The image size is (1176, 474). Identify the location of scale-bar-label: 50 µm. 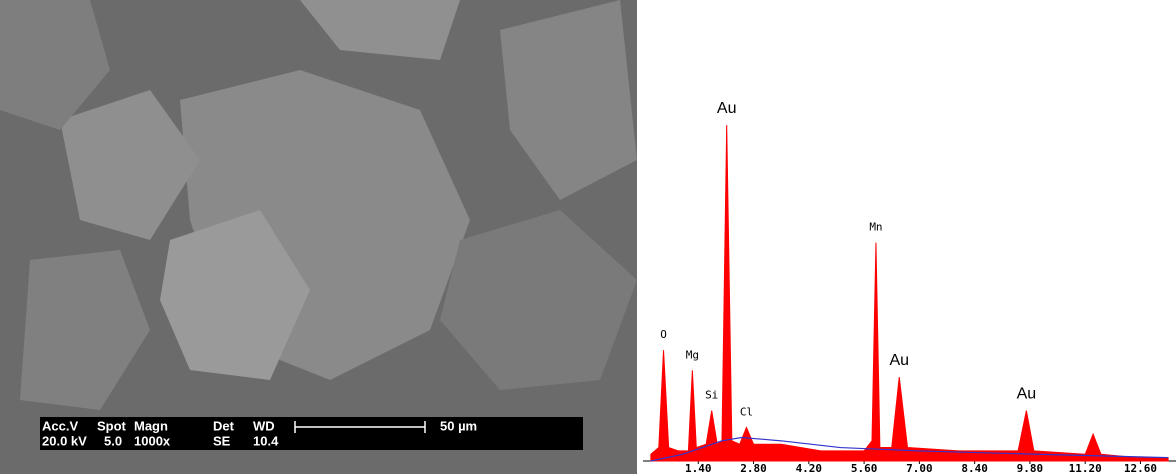
(458, 425).